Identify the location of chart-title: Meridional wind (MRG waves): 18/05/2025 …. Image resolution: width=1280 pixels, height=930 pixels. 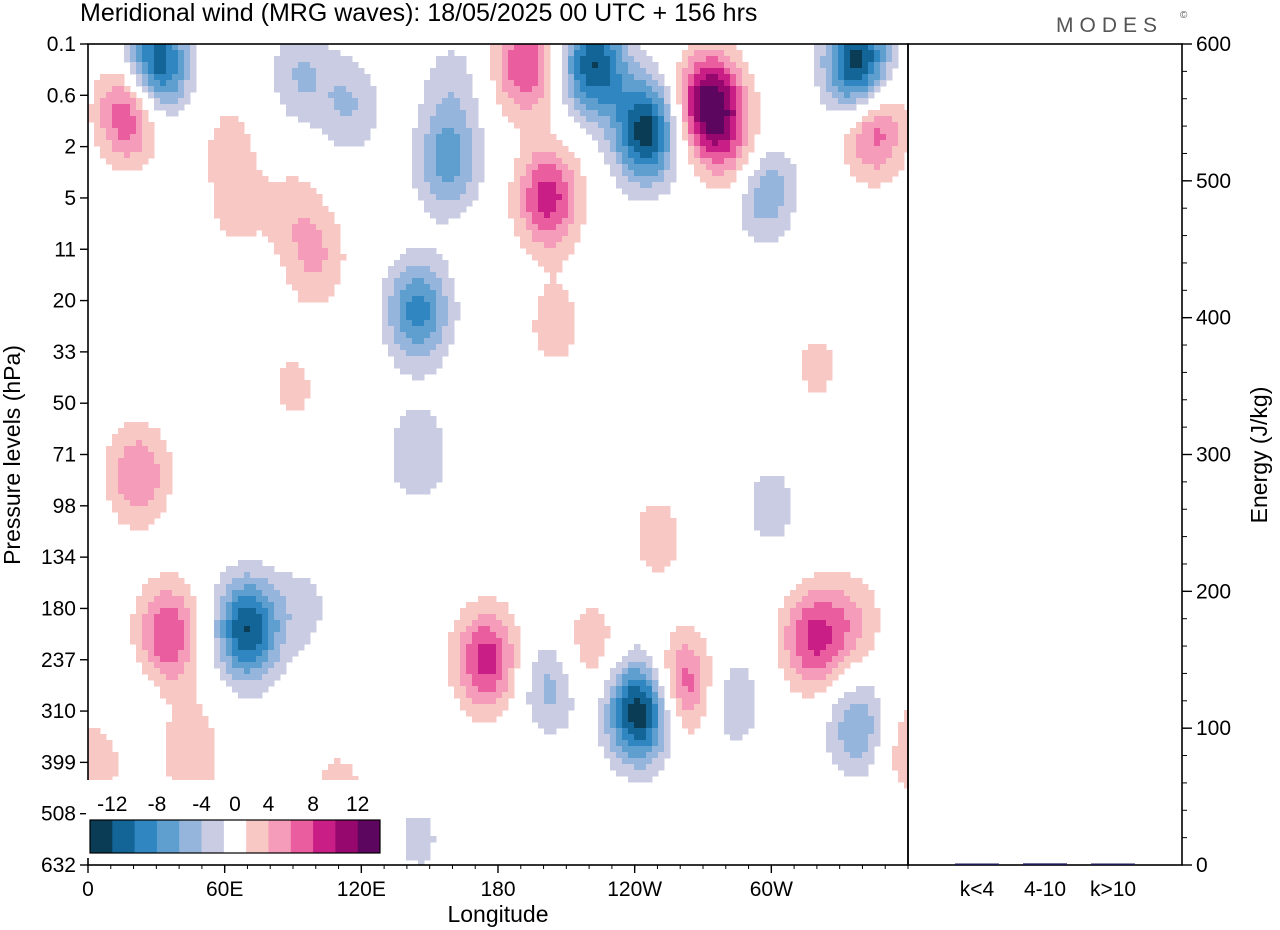
(418, 13).